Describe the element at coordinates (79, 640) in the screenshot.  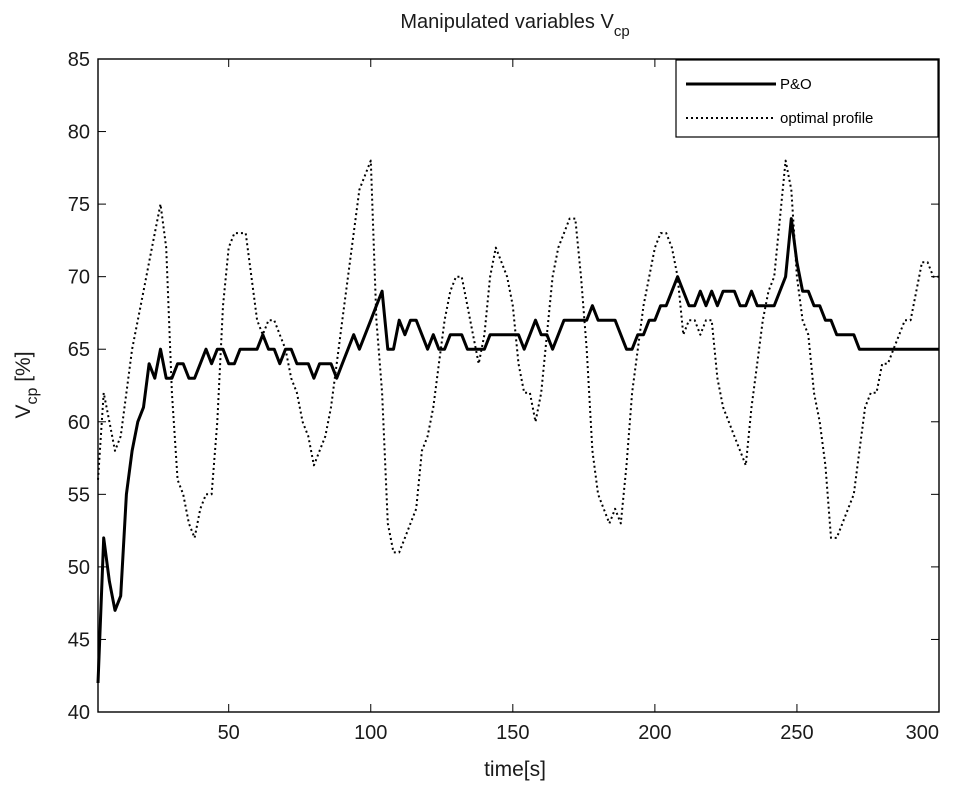
I see `y-tick-label: 45` at that location.